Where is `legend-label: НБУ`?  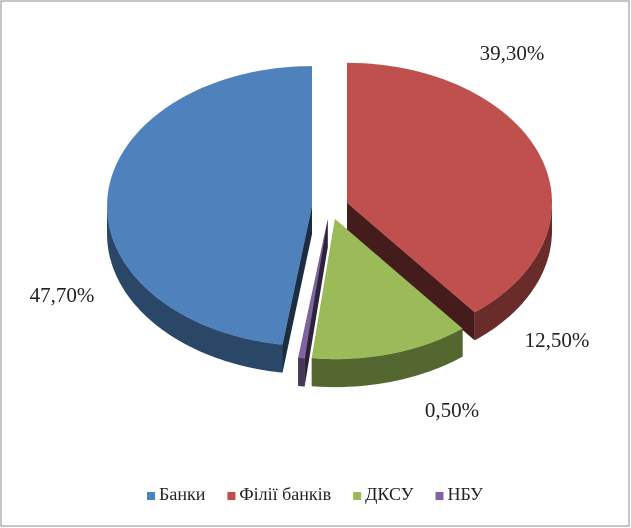
legend-label: НБУ is located at coordinates (465, 494).